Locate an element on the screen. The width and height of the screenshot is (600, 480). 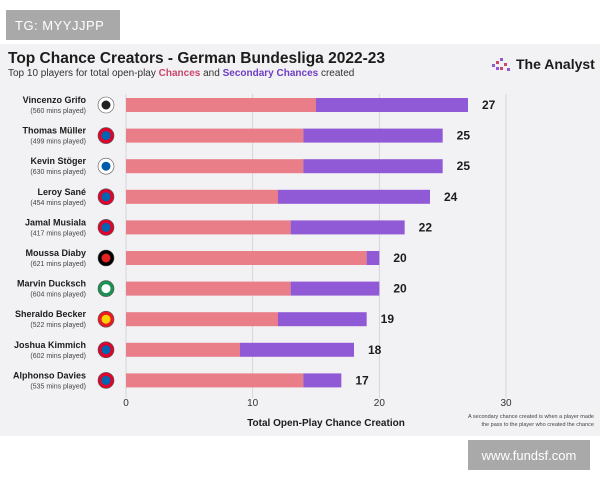
player-minutes: (560 mins played) is located at coordinates (58, 111).